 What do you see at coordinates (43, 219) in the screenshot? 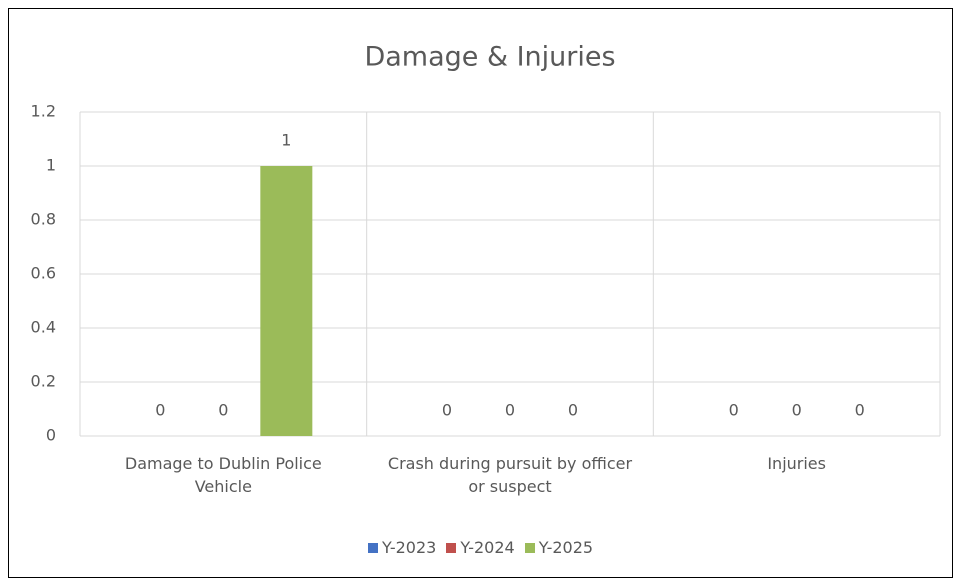
I see `y-tick-label: 0.8` at bounding box center [43, 219].